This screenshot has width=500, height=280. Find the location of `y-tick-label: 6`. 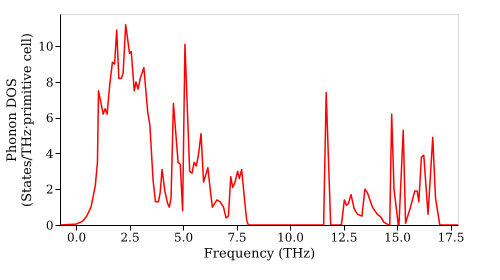

y-tick-label: 6 is located at coordinates (50, 118).